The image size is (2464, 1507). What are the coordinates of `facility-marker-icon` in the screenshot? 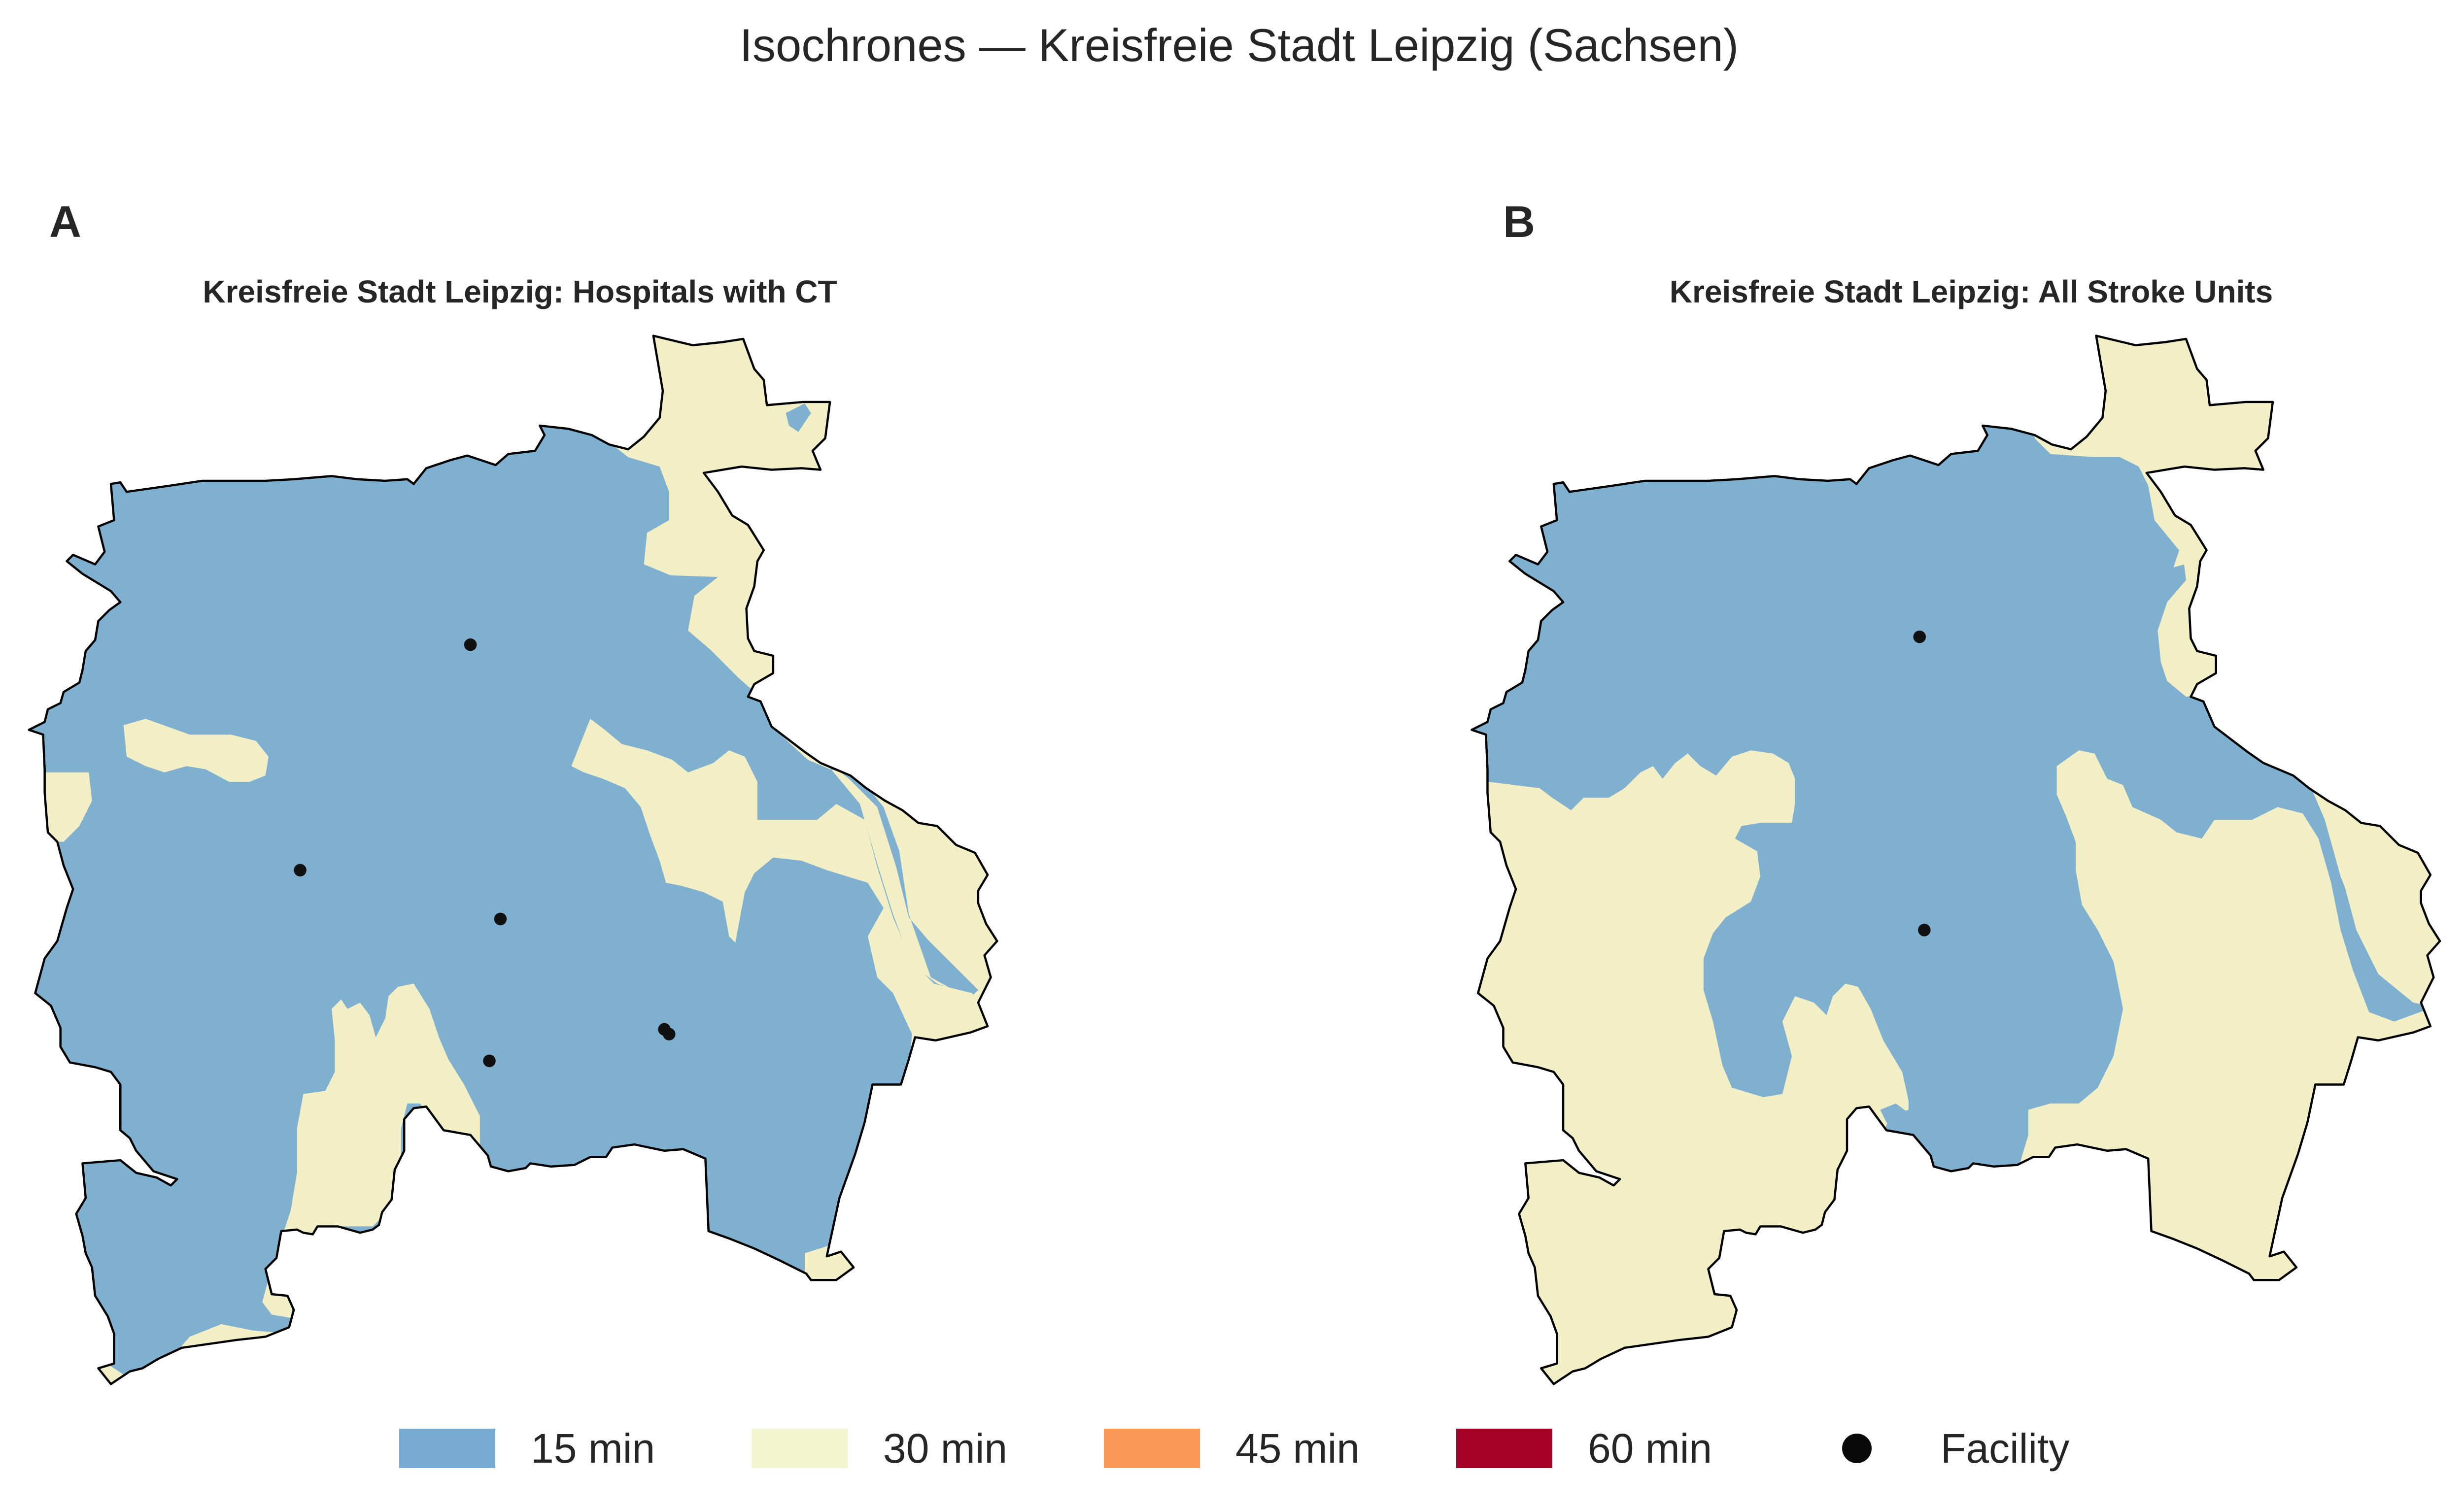 It's located at (1857, 1448).